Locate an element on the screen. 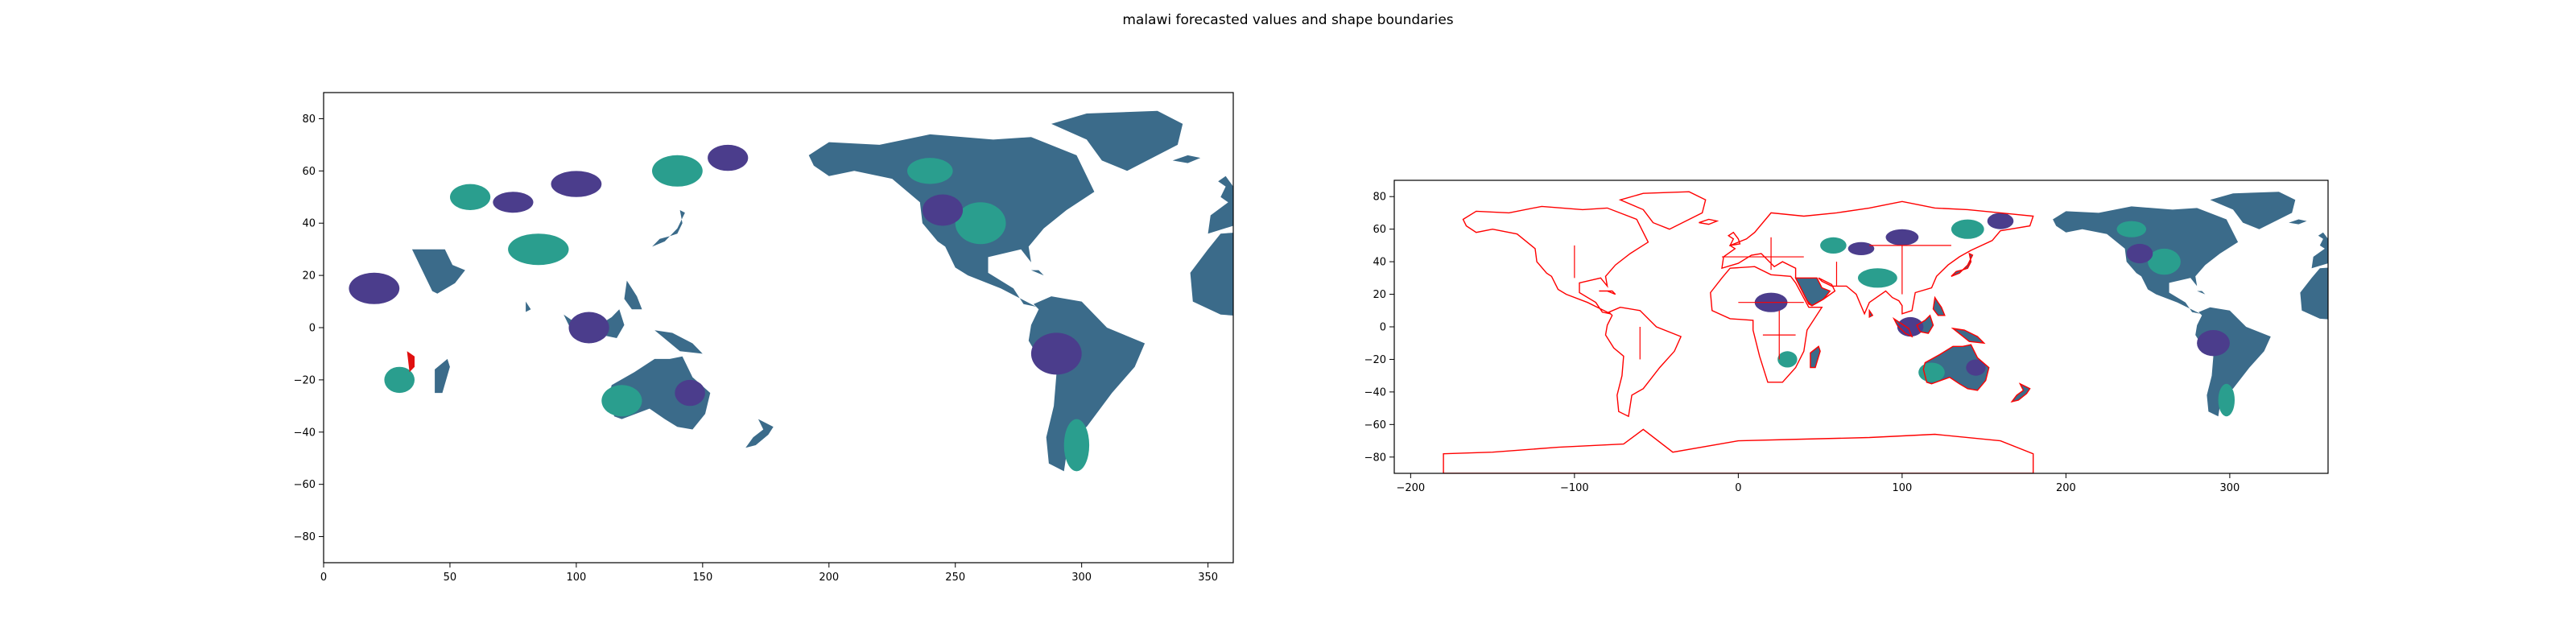 This screenshot has height=644, width=2576. forecast-land-eurasia is located at coordinates (1220, 213).